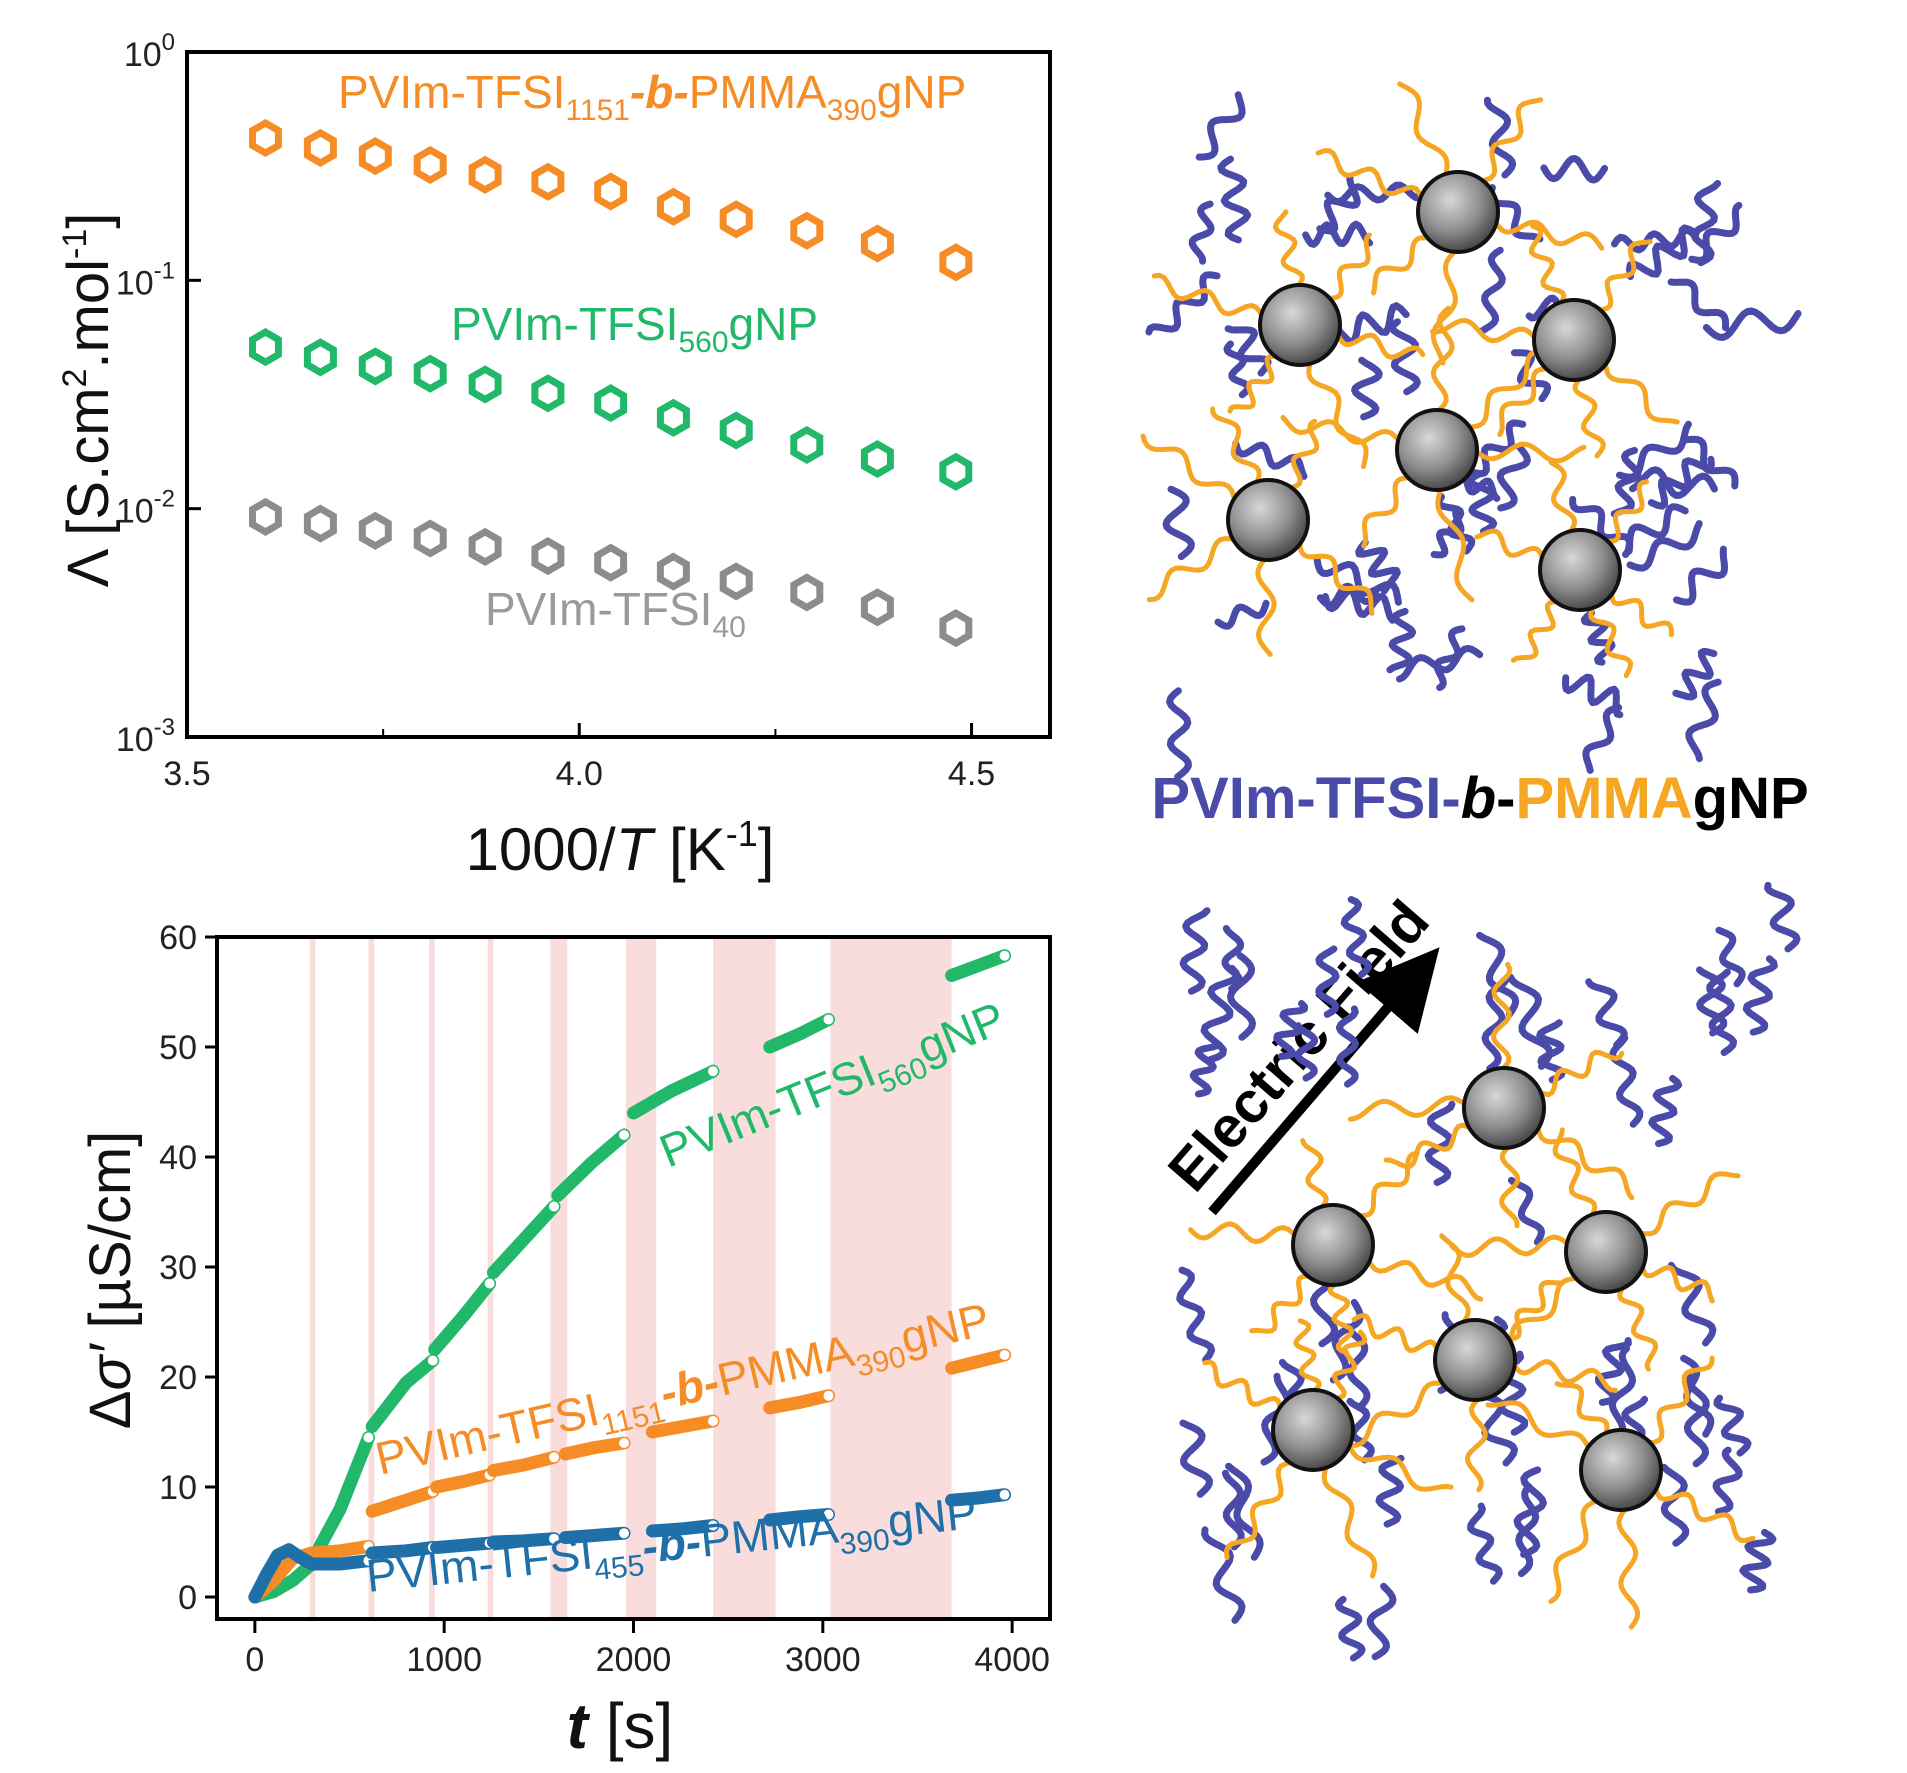  Describe the element at coordinates (615, 613) in the screenshot. I see `label-pvim-40: PVIm-TFSI40` at that location.